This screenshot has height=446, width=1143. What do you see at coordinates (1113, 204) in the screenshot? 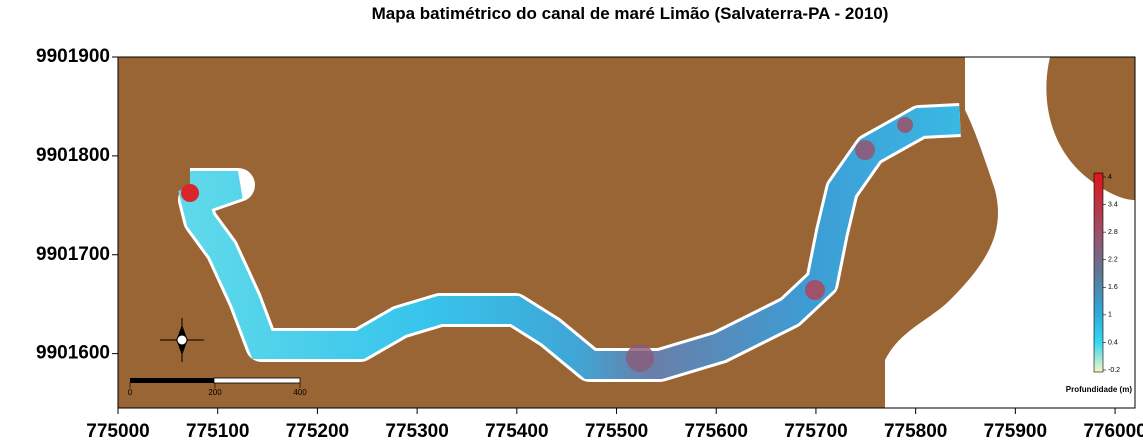
I see `colorbar-tick-label: 3.4` at bounding box center [1113, 204].